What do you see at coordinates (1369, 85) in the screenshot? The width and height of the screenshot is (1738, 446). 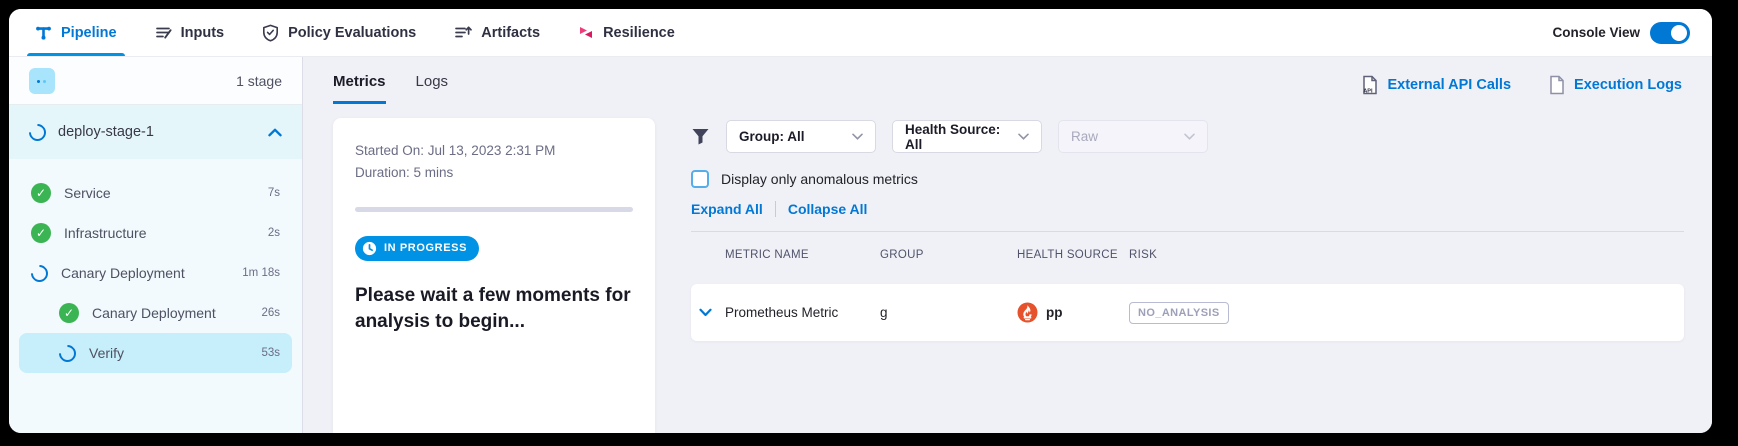 I see `api-document-icon: API` at bounding box center [1369, 85].